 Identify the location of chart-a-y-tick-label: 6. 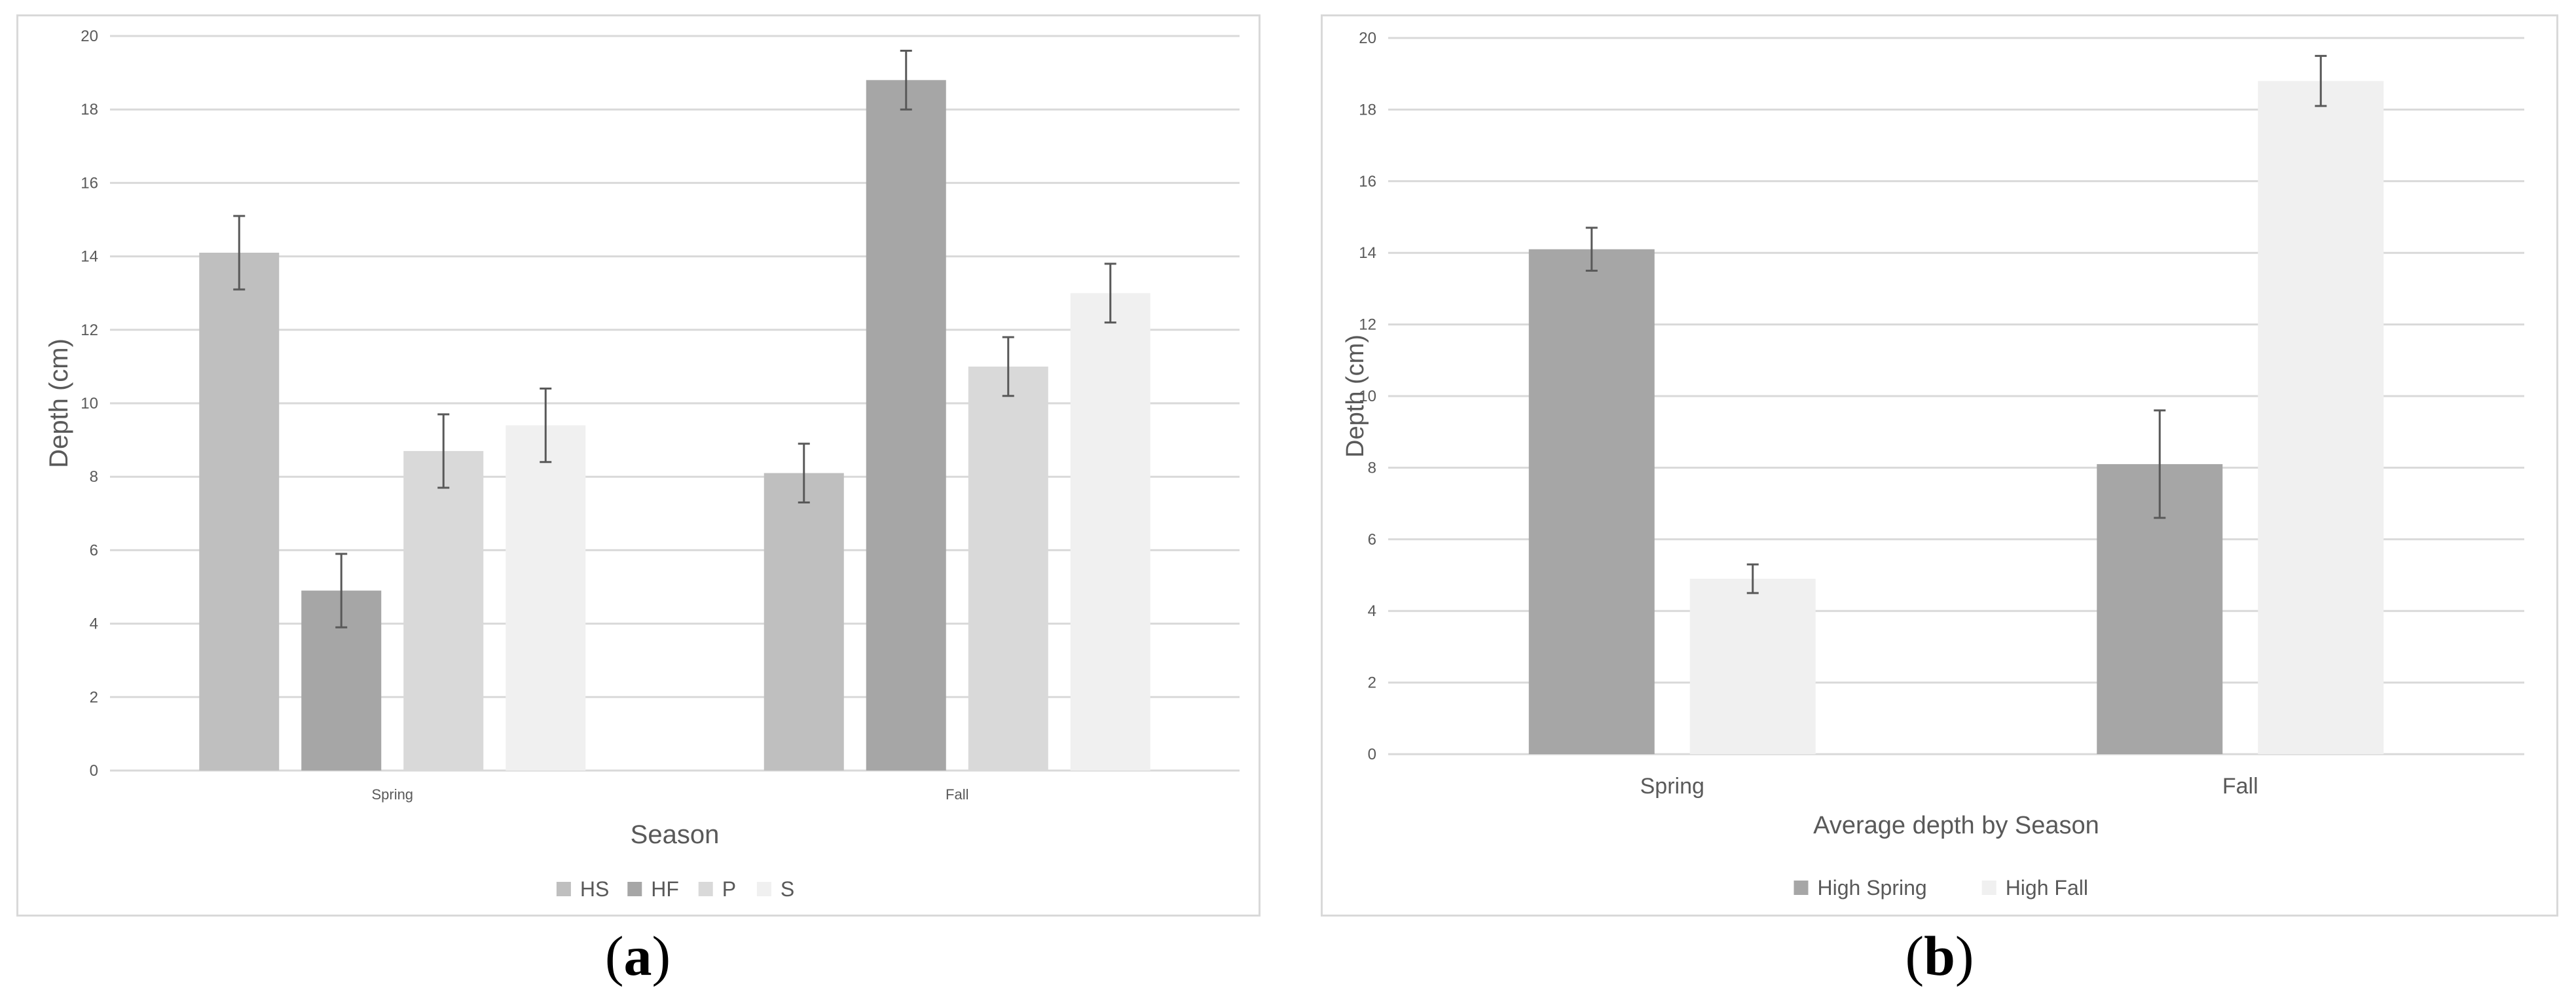
(94, 550).